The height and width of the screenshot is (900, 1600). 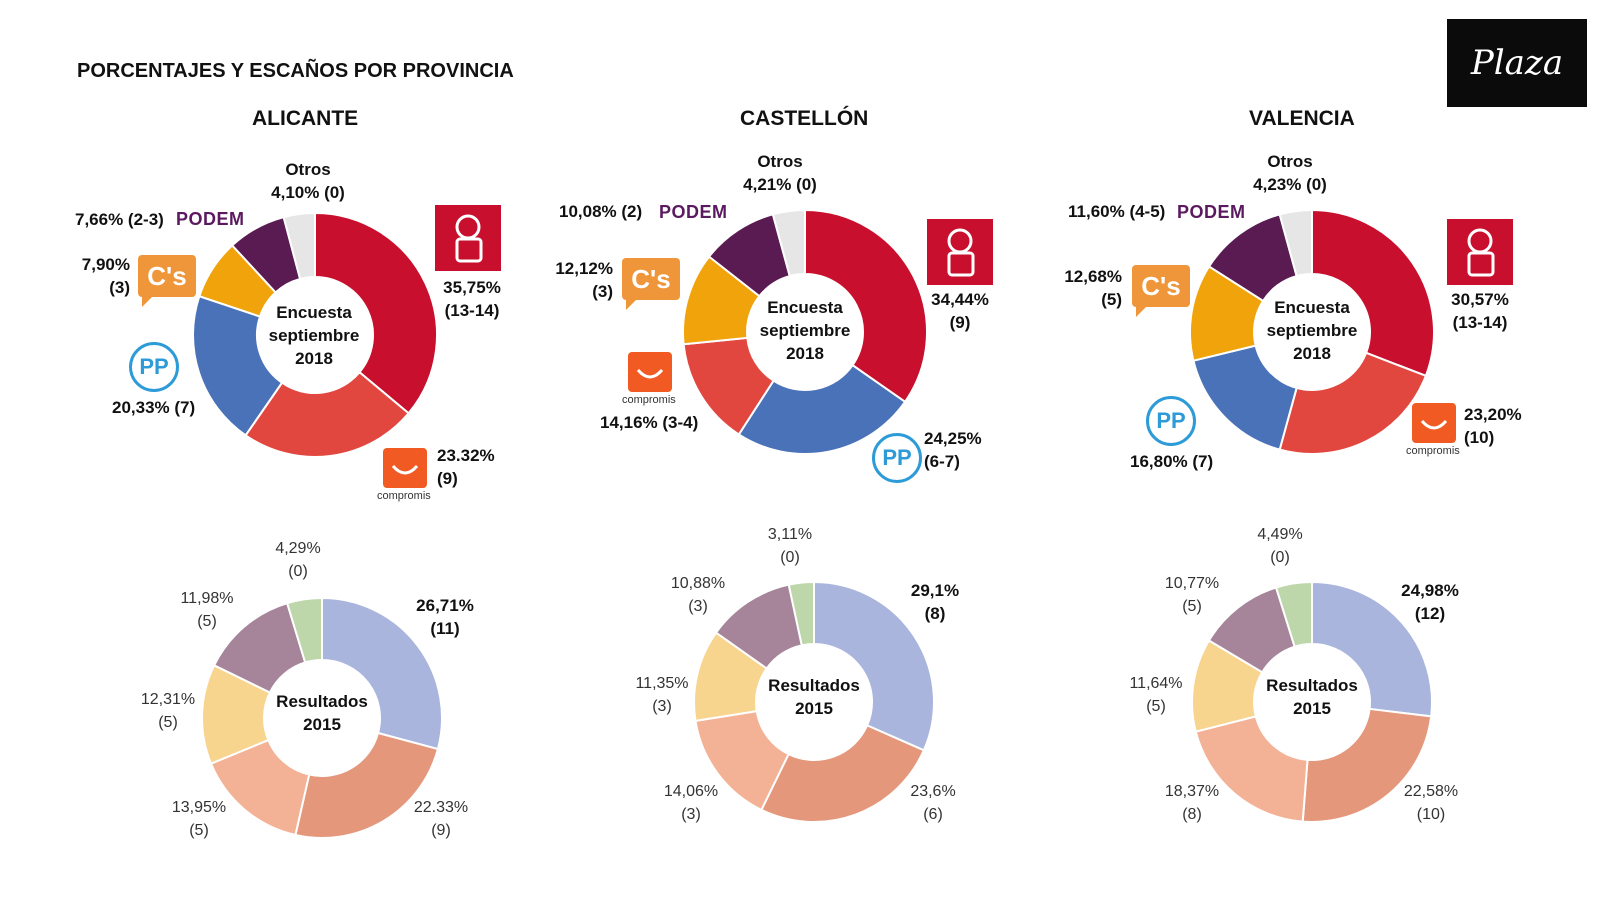 I want to click on cs-logo: C's, so click(x=167, y=281).